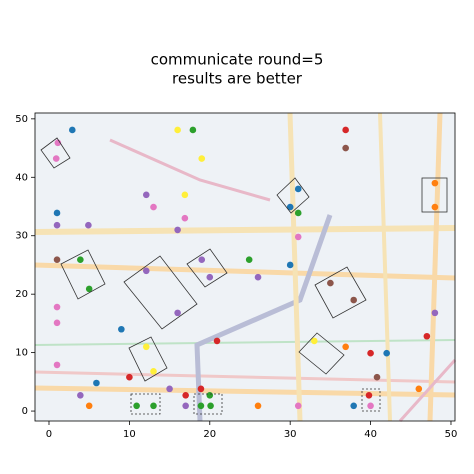 This screenshot has height=474, width=474. Describe the element at coordinates (49, 434) in the screenshot. I see `x-tick-label: 0` at that location.